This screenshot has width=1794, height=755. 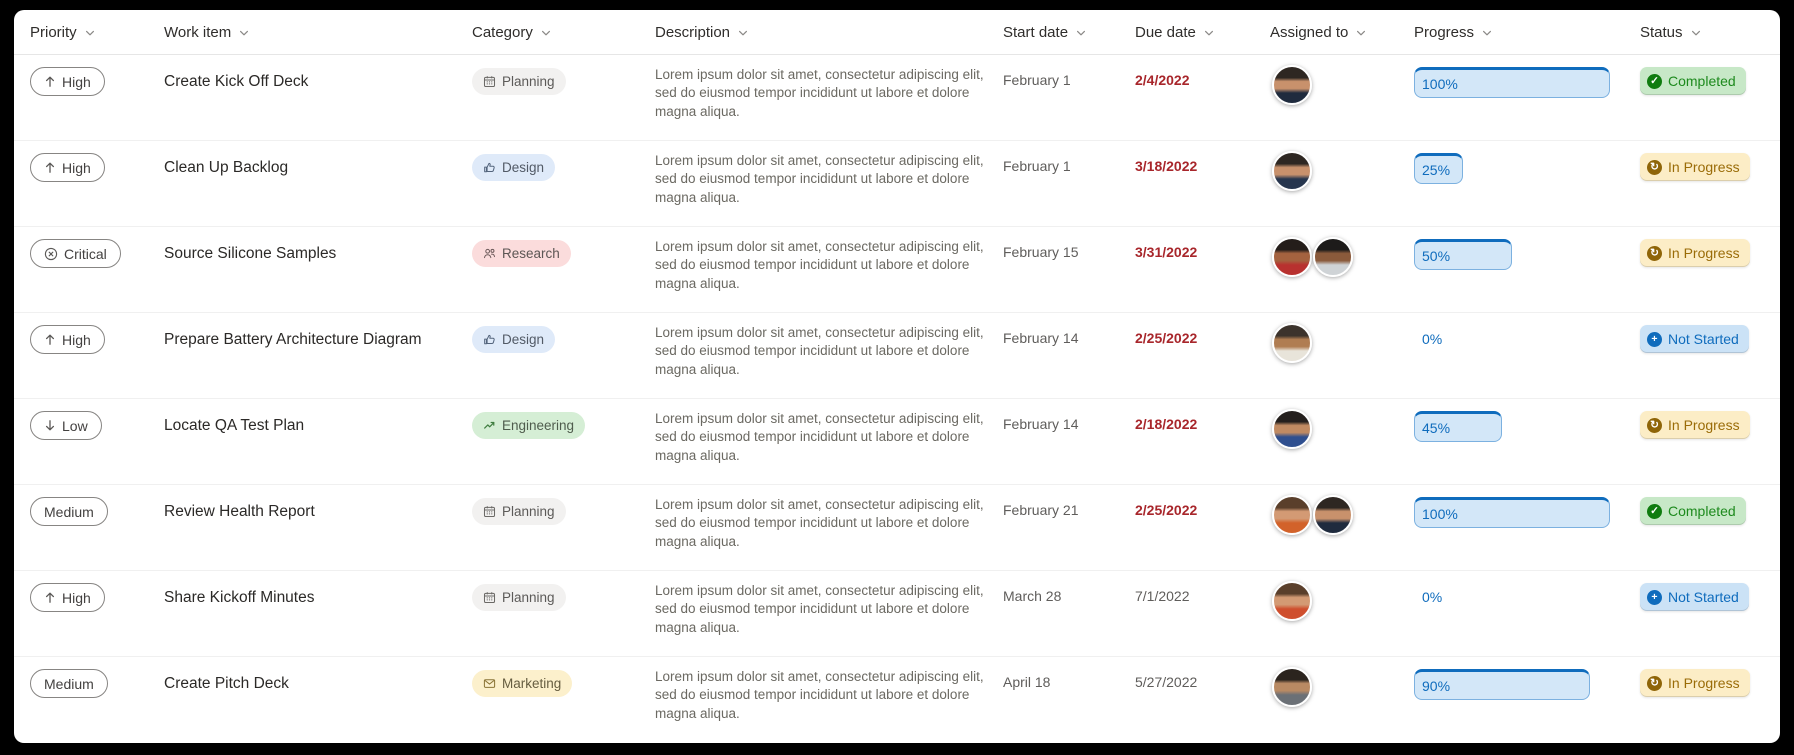 What do you see at coordinates (239, 597) in the screenshot?
I see `work-item-title: Share Kickoff Minutes` at bounding box center [239, 597].